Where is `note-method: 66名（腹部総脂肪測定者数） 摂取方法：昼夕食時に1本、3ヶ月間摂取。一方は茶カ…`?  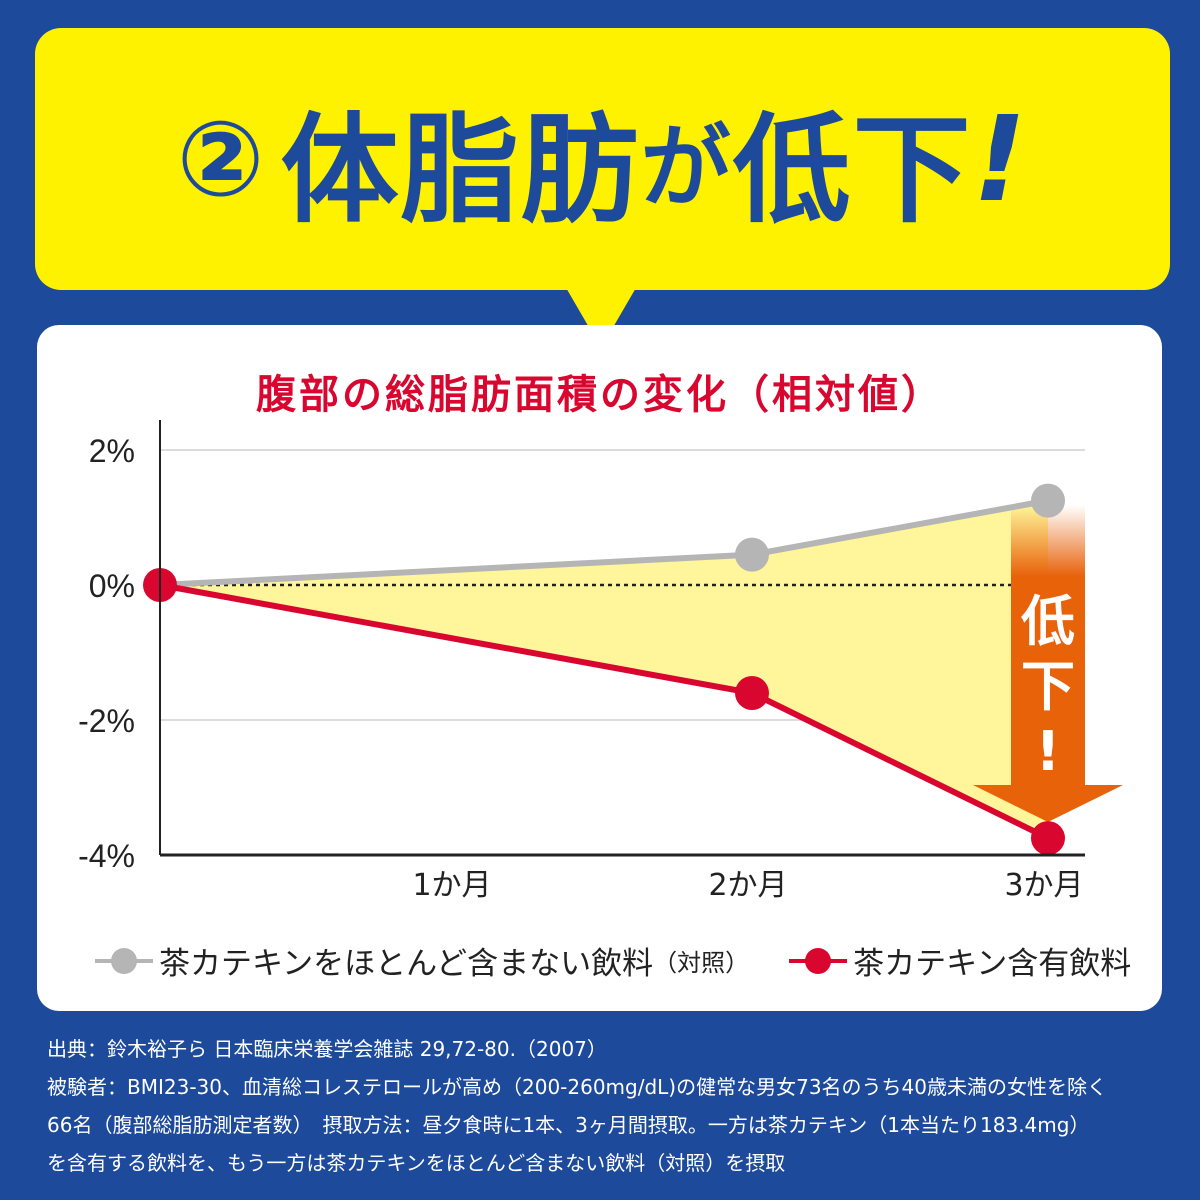 note-method: 66名（腹部総脂肪測定者数） 摂取方法：昼夕食時に1本、3ヶ月間摂取。一方は茶カ… is located at coordinates (568, 1125).